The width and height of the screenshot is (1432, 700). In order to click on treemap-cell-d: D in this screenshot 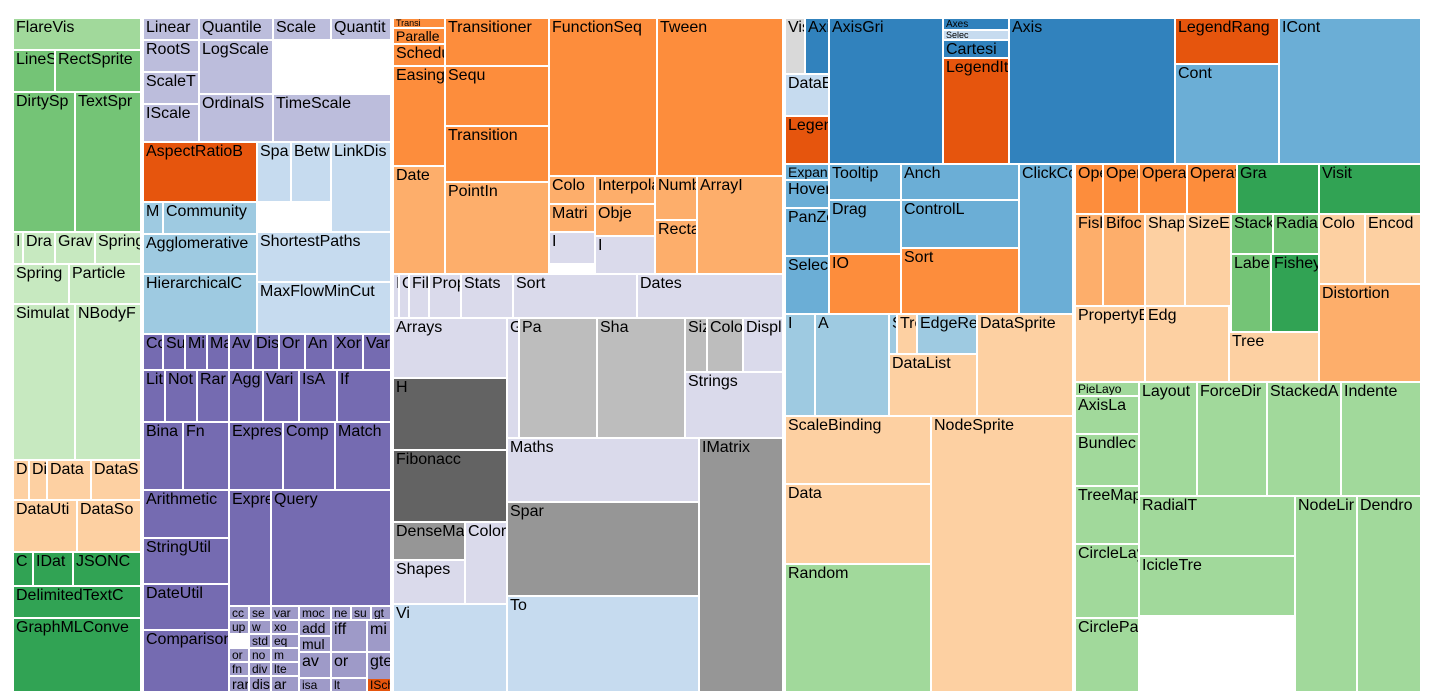, I will do `click(22, 481)`.